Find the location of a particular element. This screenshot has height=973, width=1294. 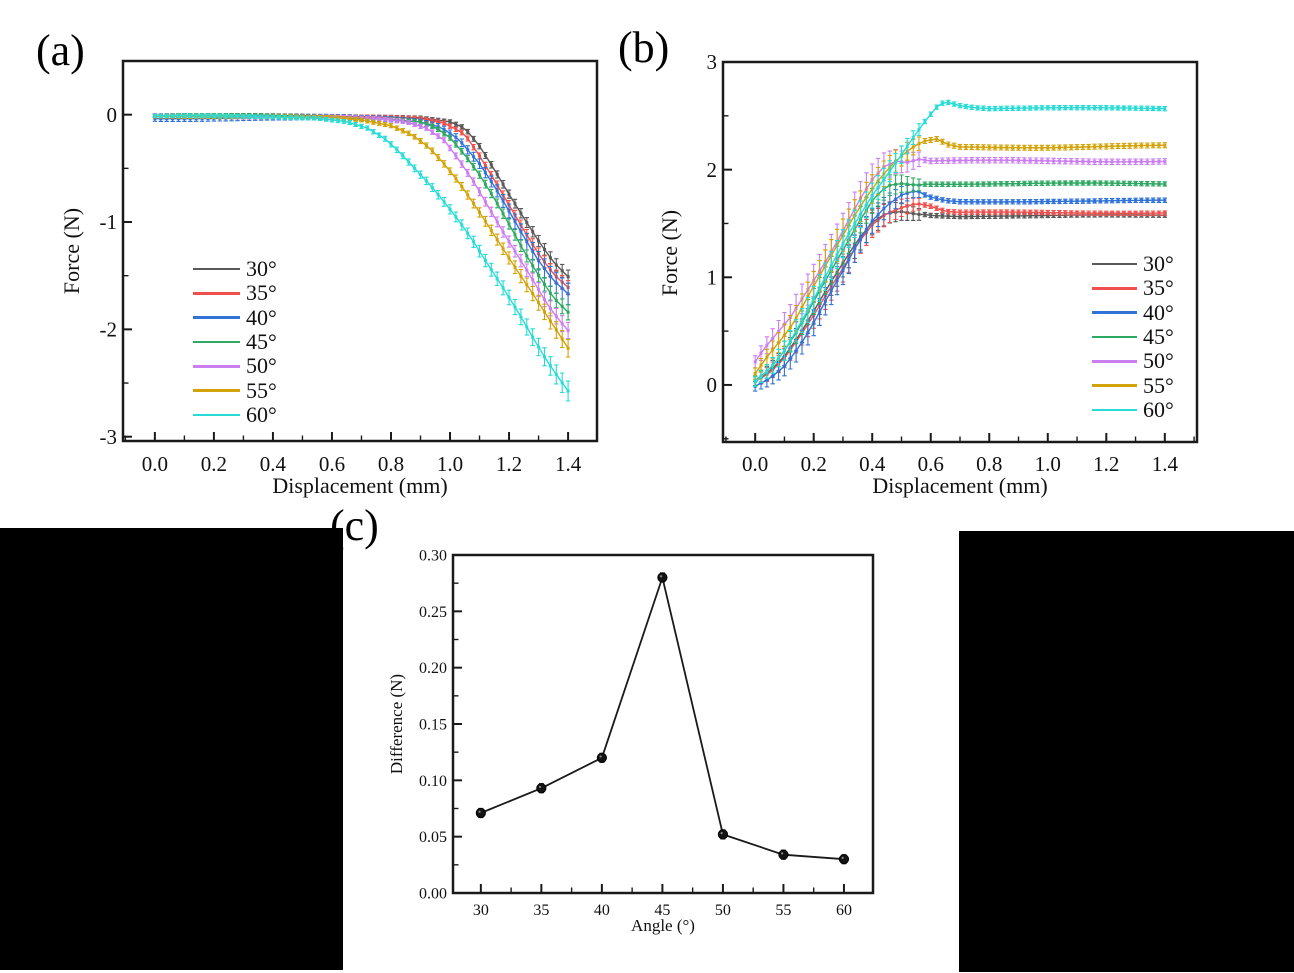

difference-point-50deg is located at coordinates (723, 834).